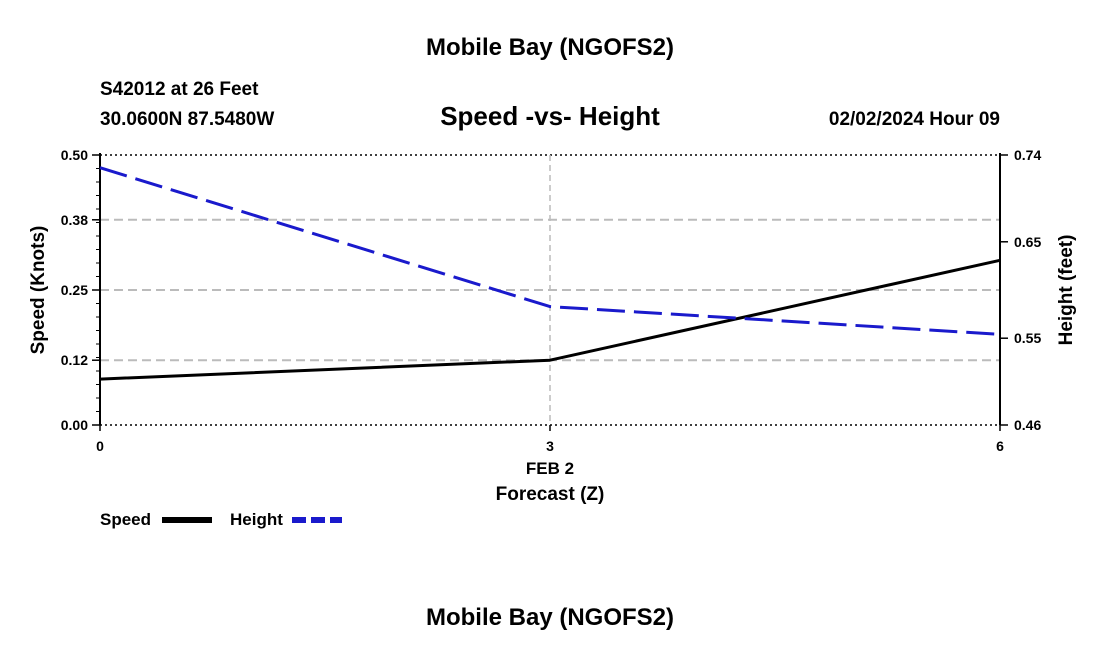 This screenshot has width=1100, height=650. What do you see at coordinates (187, 119) in the screenshot?
I see `coordinates-label: 30.0600N 87.5480W` at bounding box center [187, 119].